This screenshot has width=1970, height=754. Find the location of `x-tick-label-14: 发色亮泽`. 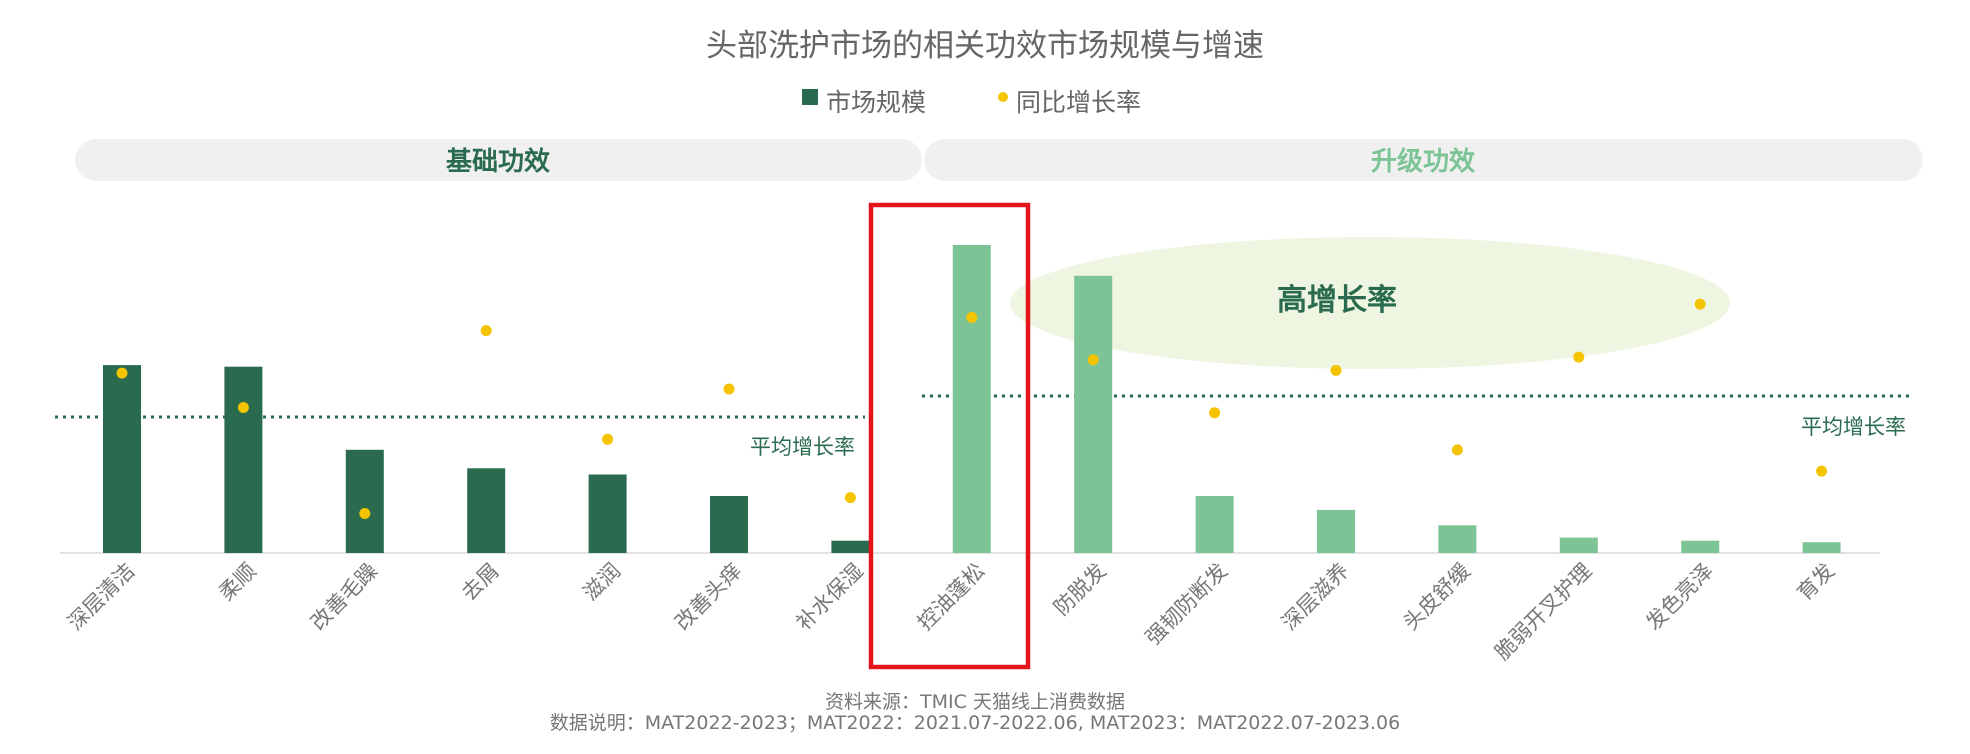

x-tick-label-14: 发色亮泽 is located at coordinates (1679, 597).